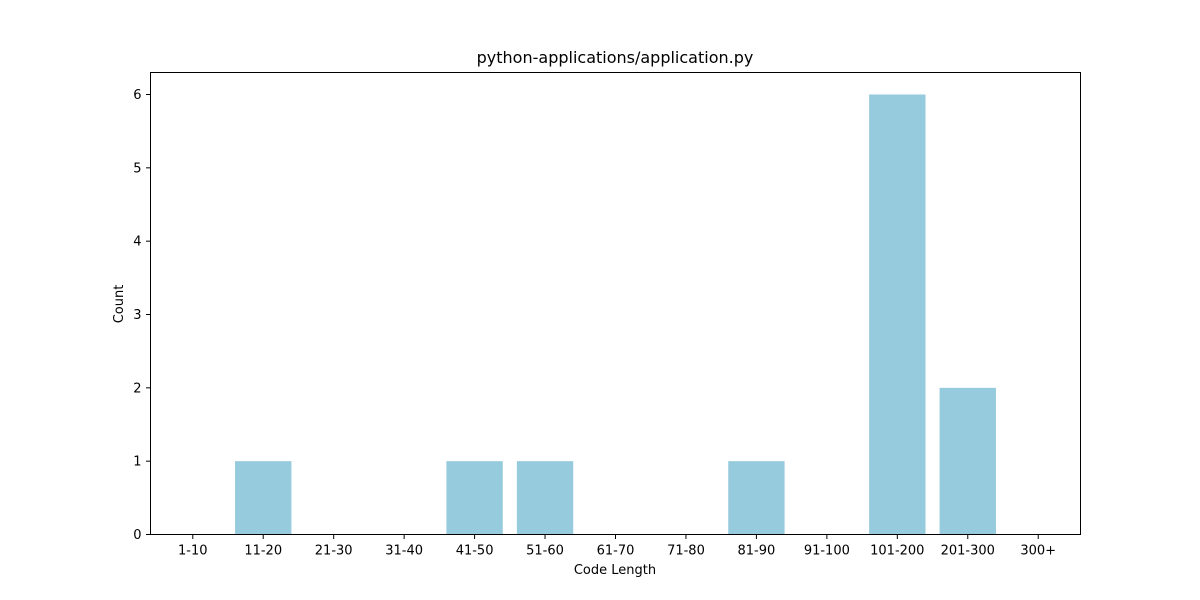 The height and width of the screenshot is (600, 1200). I want to click on y-axis-label: Count, so click(119, 304).